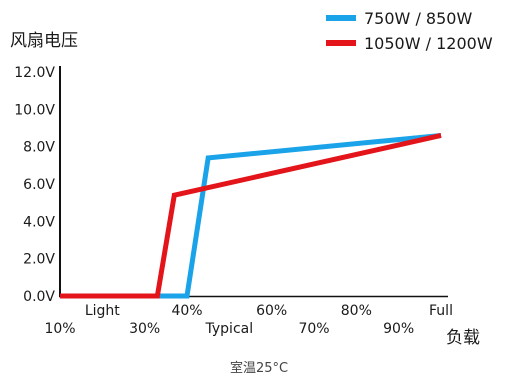 The height and width of the screenshot is (376, 517). What do you see at coordinates (463, 338) in the screenshot?
I see `x-axis-title: 负载` at bounding box center [463, 338].